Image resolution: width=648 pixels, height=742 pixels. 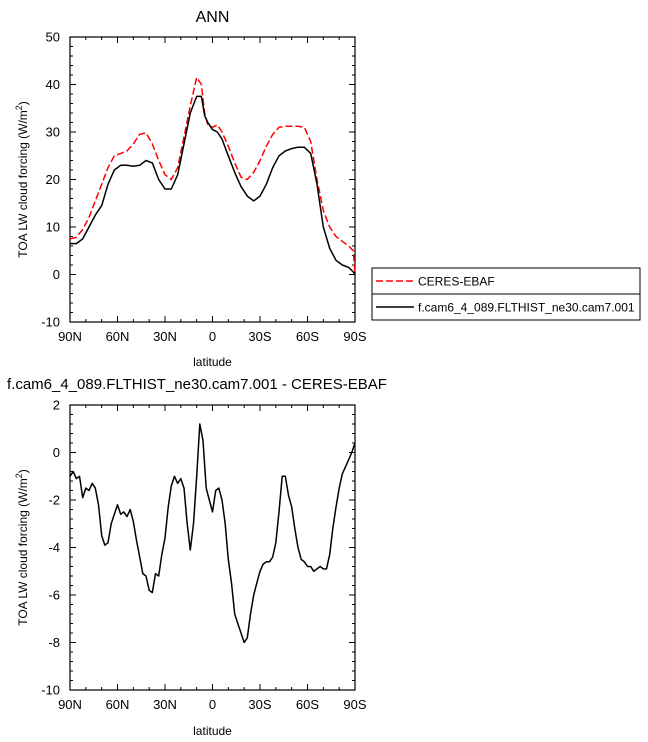 What do you see at coordinates (53, 37) in the screenshot?
I see `y-tick-label: 50` at bounding box center [53, 37].